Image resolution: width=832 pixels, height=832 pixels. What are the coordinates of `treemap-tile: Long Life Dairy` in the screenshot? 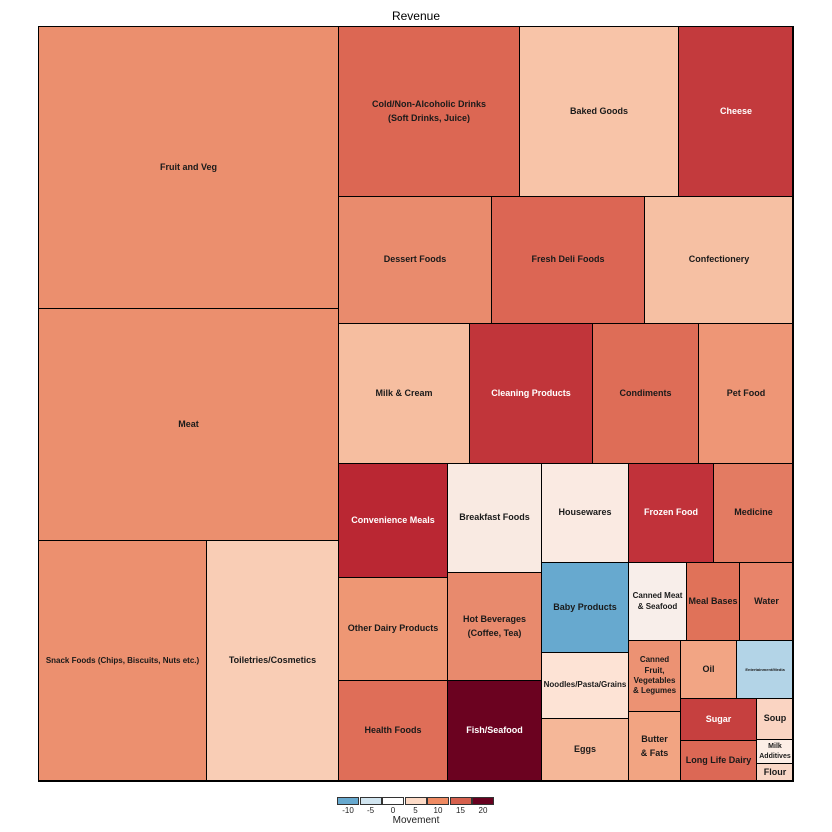 It's located at (718, 761).